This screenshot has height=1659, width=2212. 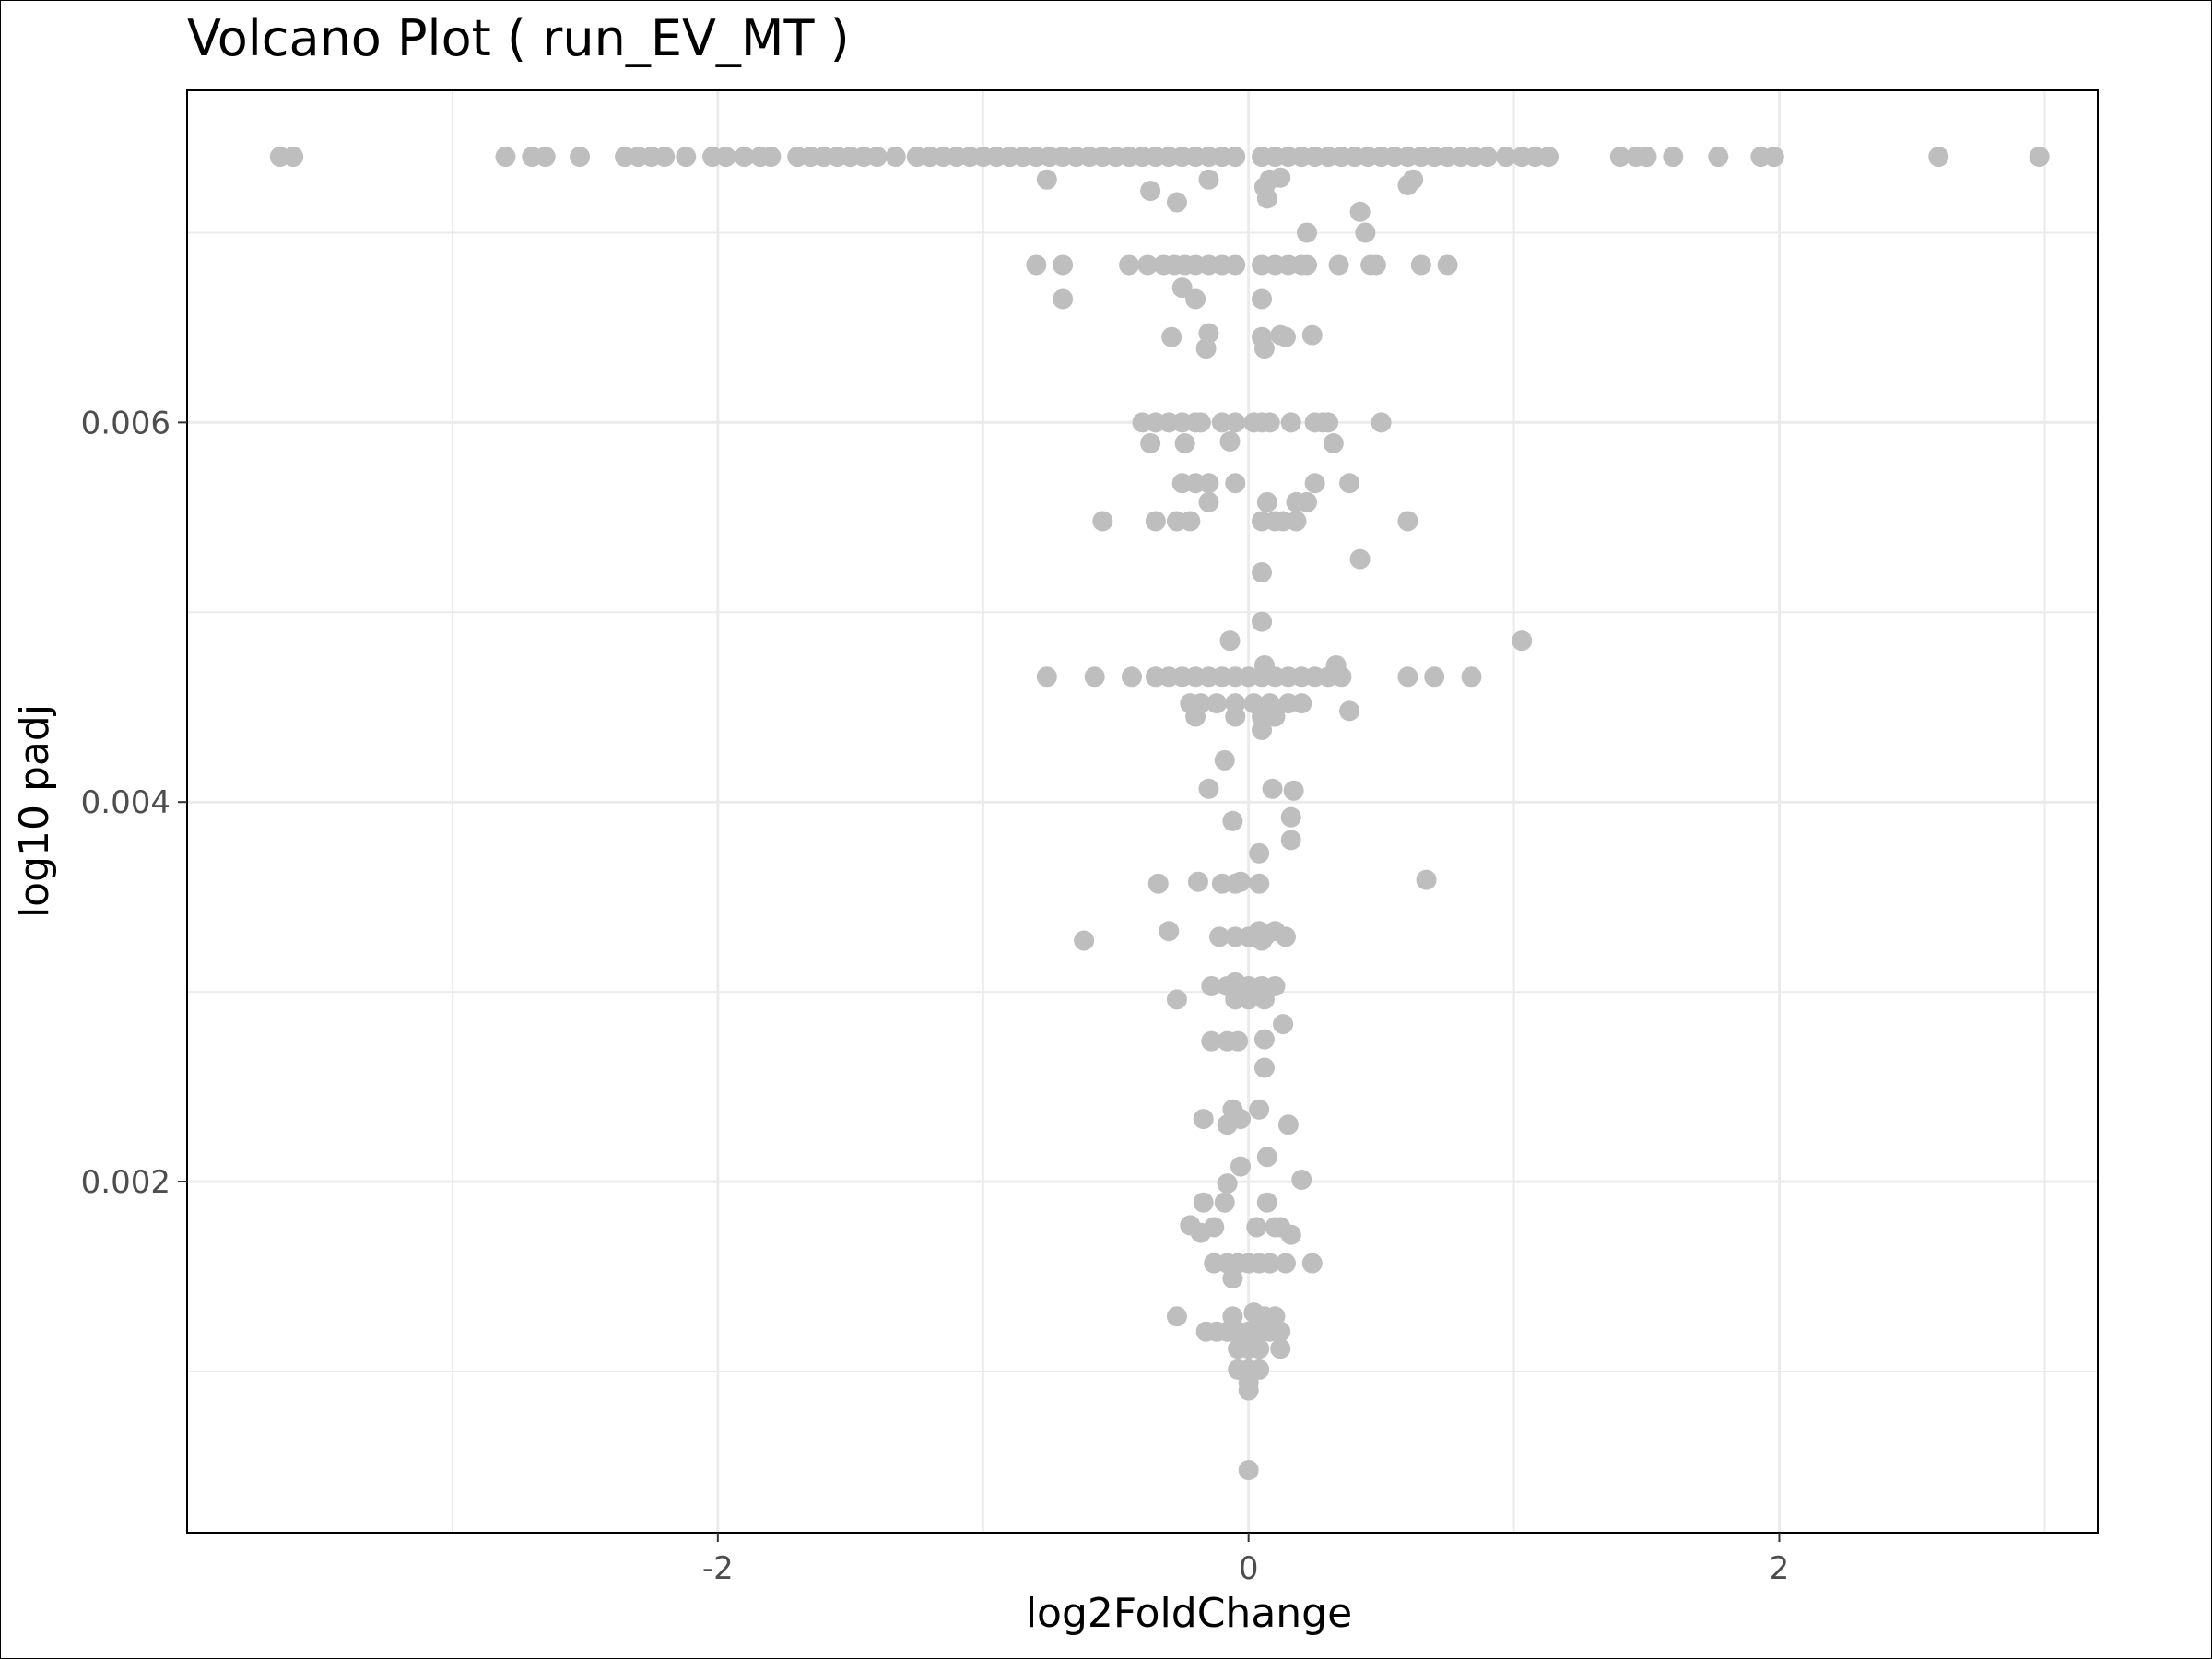 I want to click on y-tick-label: 0.004, so click(x=126, y=802).